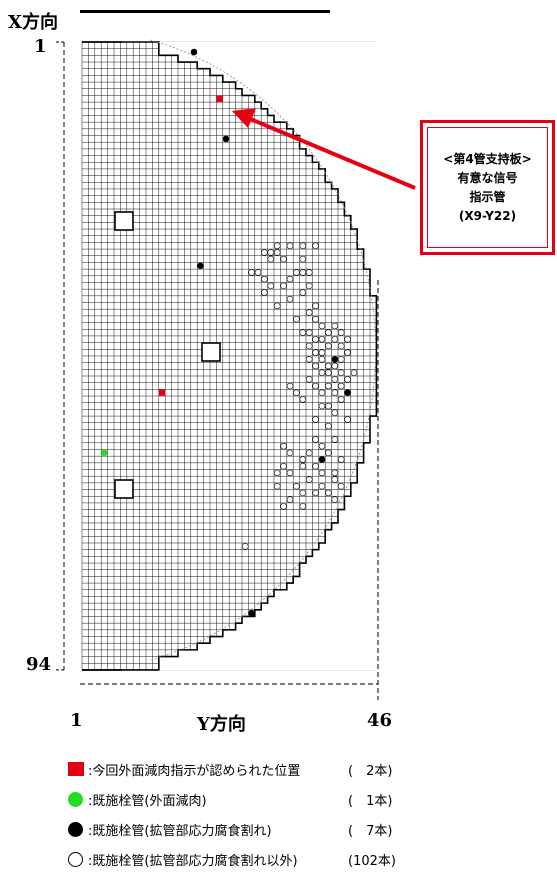  Describe the element at coordinates (244, 118) in the screenshot. I see `arrow-head` at that location.